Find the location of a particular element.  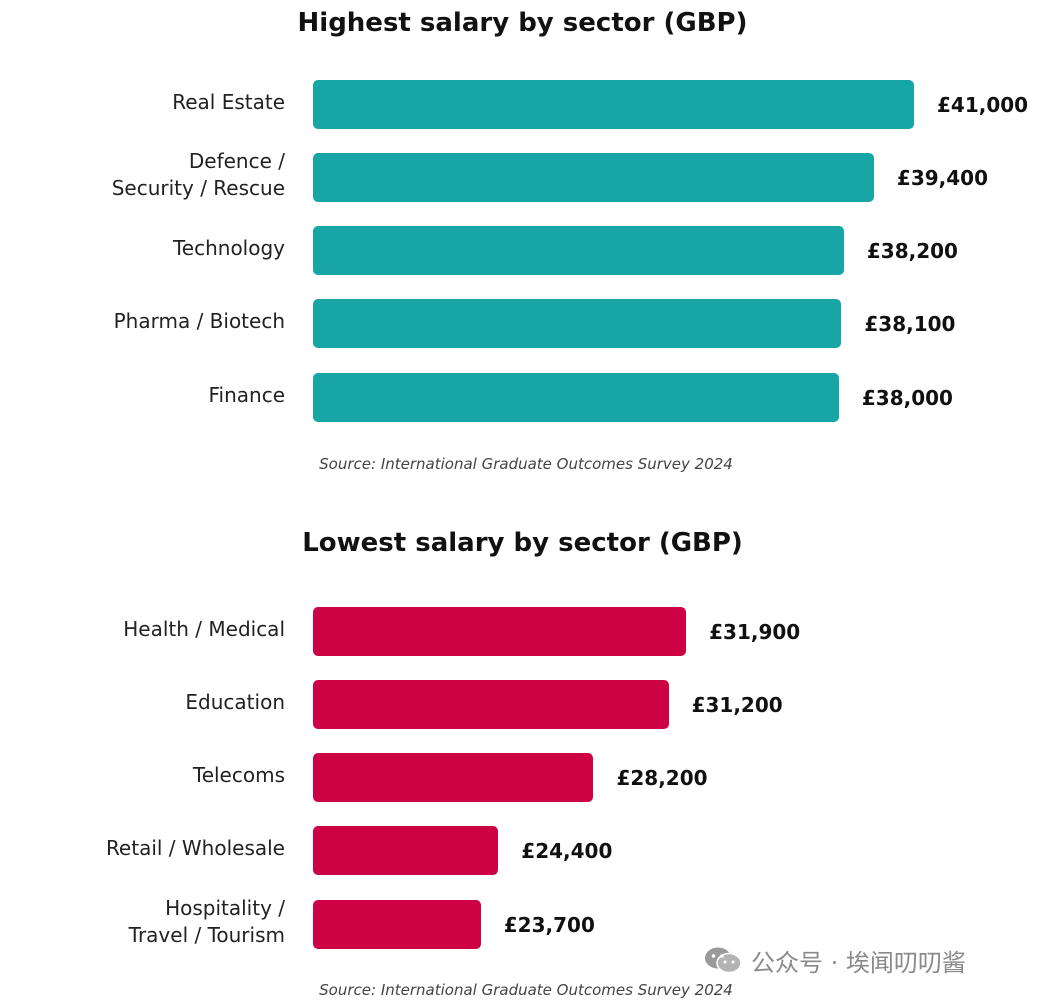

value-label: £24,400 is located at coordinates (567, 851).